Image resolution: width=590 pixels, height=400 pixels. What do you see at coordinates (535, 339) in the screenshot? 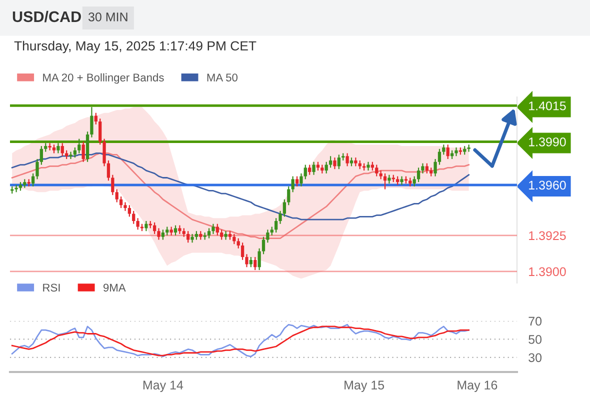
I see `y-tick-label: 50` at bounding box center [535, 339].